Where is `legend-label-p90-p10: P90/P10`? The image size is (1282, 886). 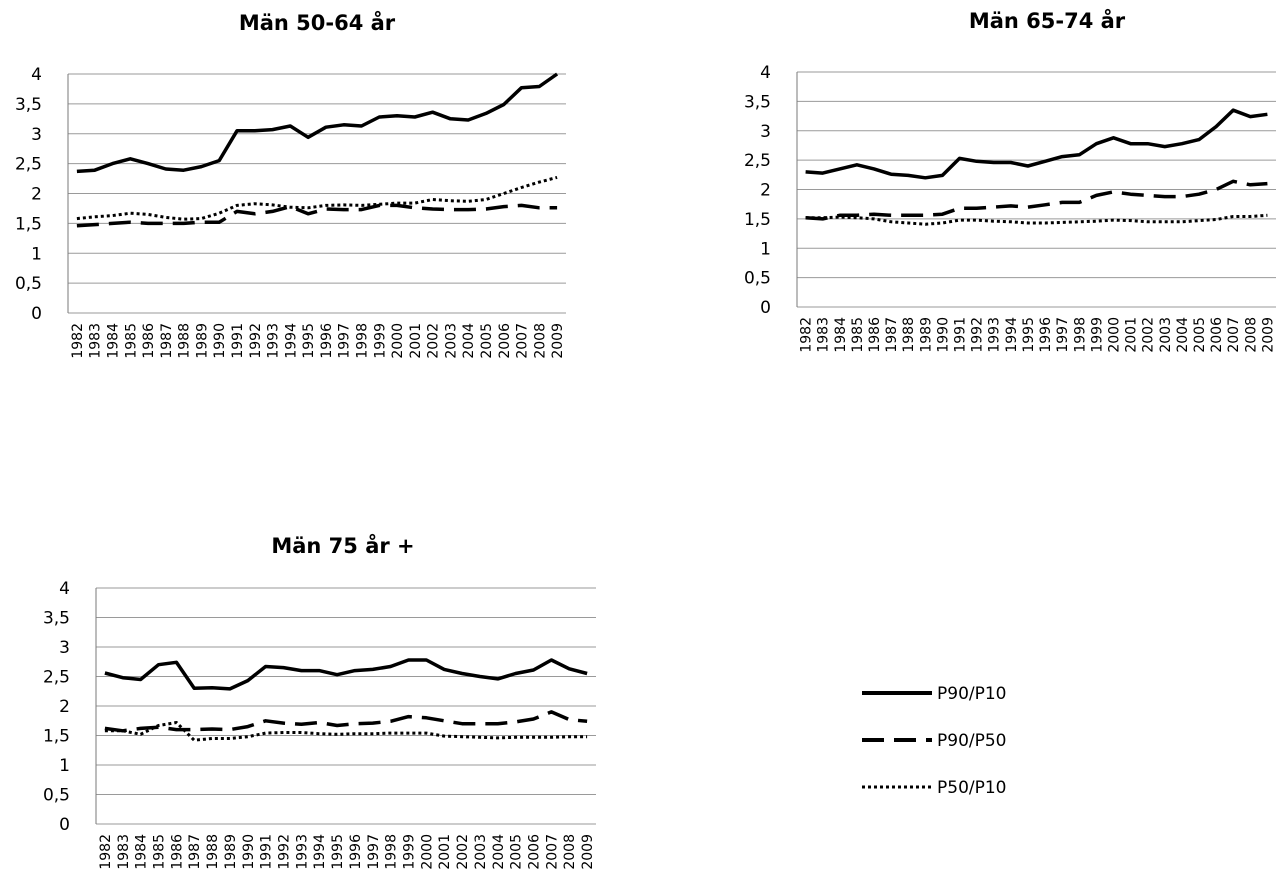 legend-label-p90-p10: P90/P10 is located at coordinates (972, 694).